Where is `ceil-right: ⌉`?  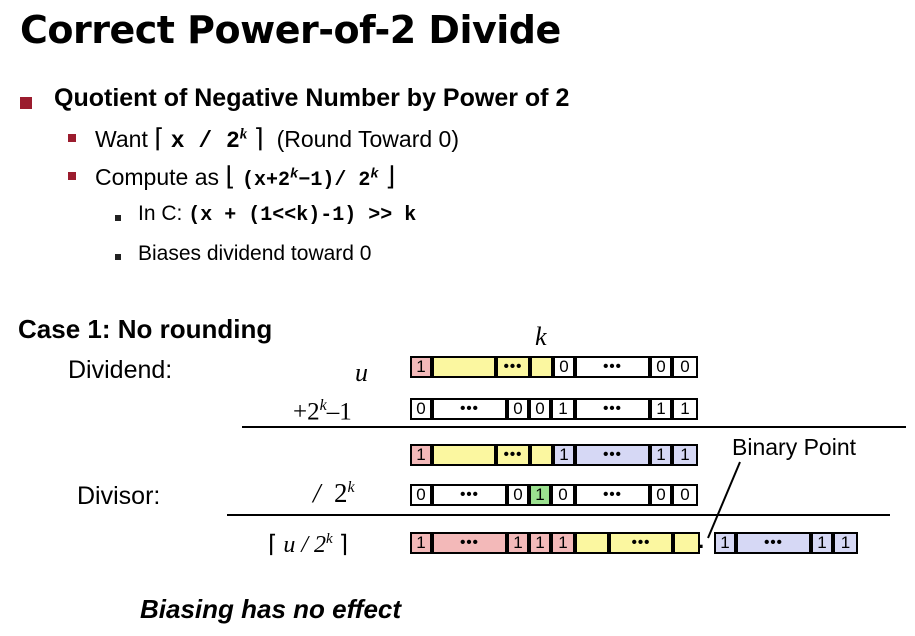 ceil-right: ⌉ is located at coordinates (258, 139).